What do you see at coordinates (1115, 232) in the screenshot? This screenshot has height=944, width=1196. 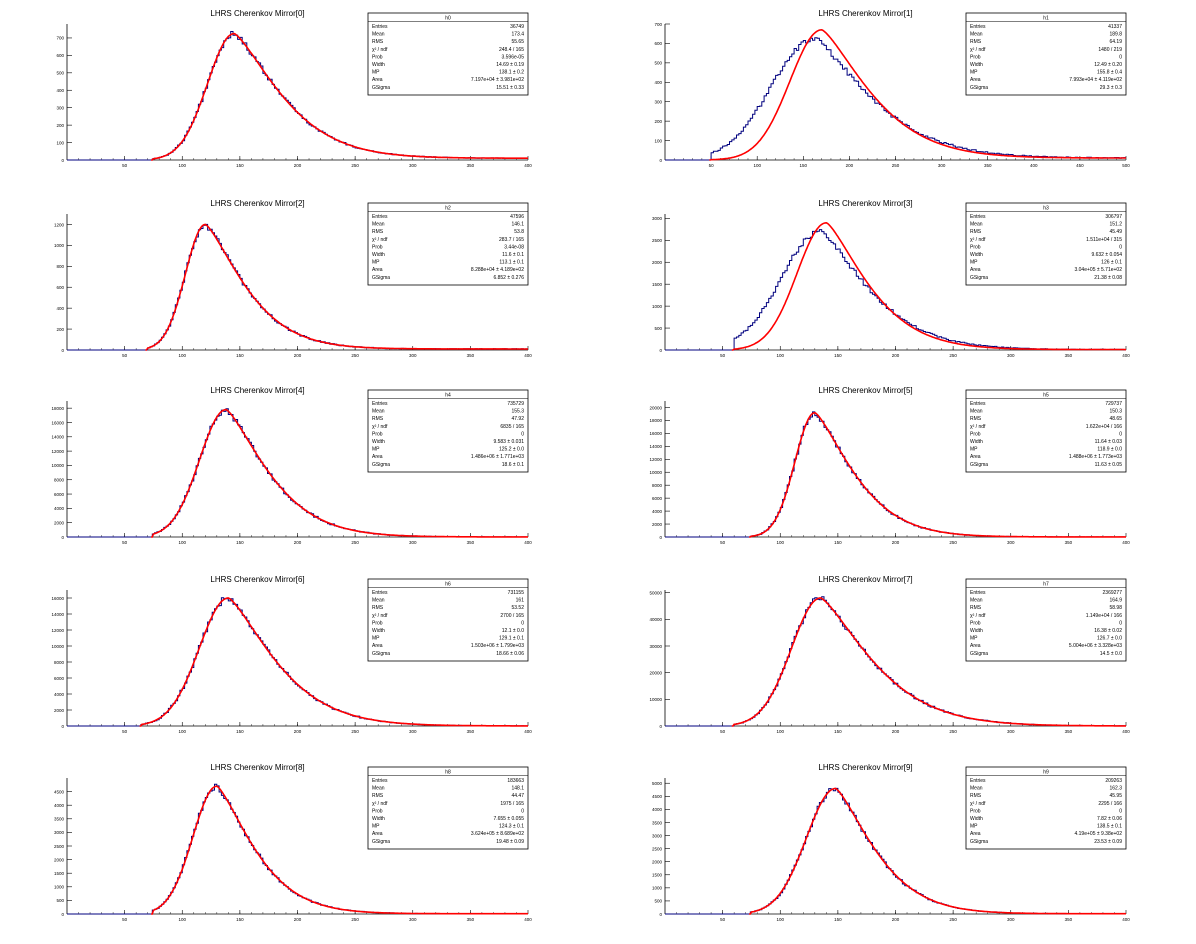 I see `stats-value: 45.49` at bounding box center [1115, 232].